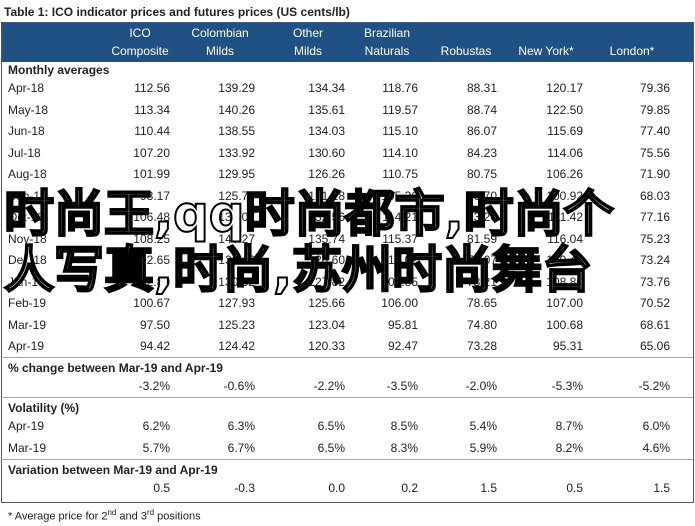 Image resolution: width=695 pixels, height=526 pixels. Describe the element at coordinates (220, 51) in the screenshot. I see `column-header: Milds` at that location.